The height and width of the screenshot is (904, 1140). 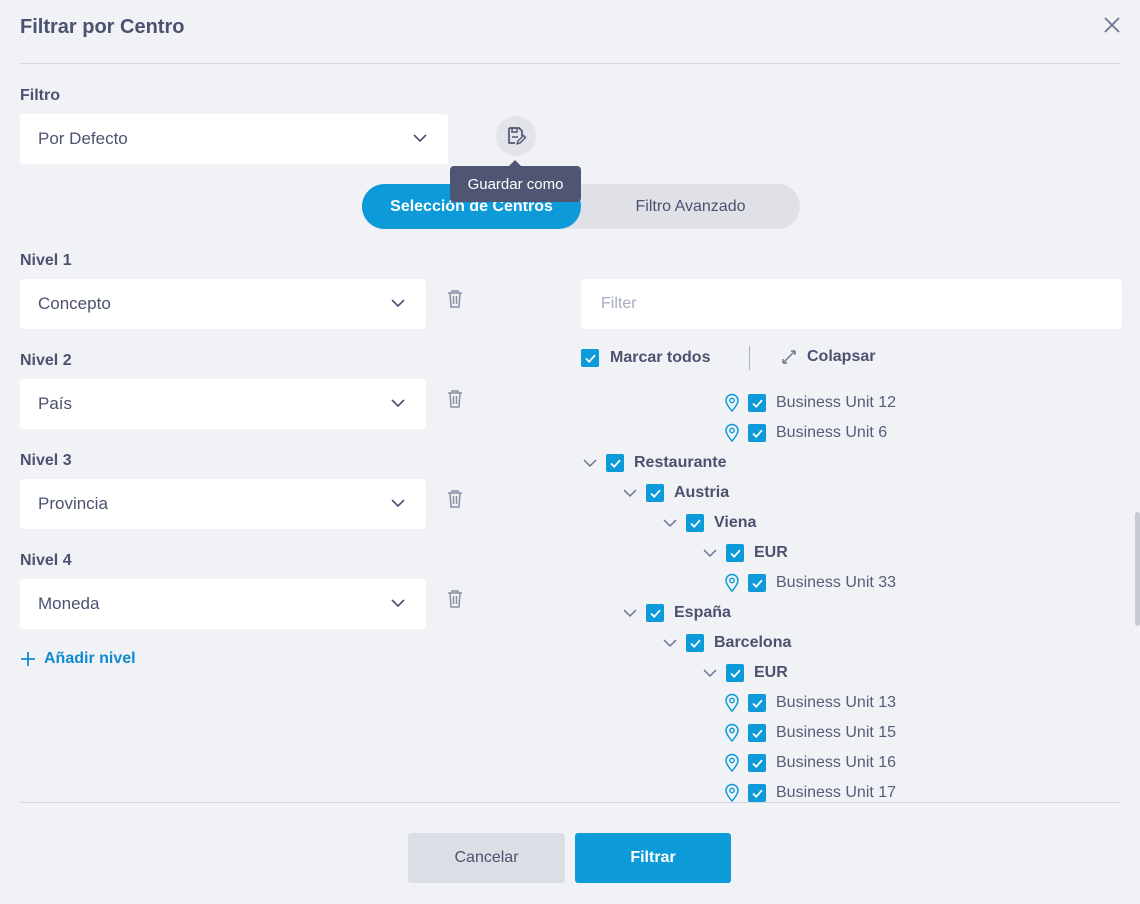 I want to click on scrollbar-thumb, so click(x=1137, y=569).